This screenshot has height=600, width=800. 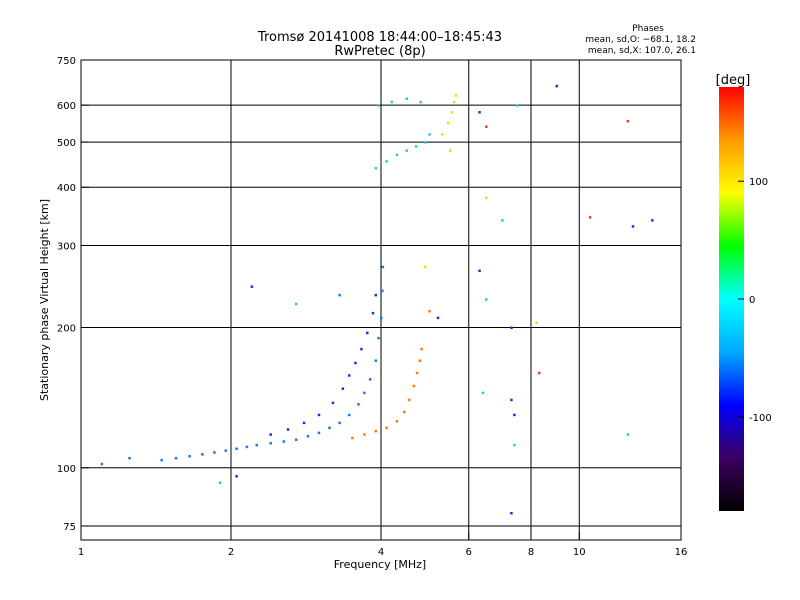 I want to click on x-tick-label: 4, so click(x=381, y=552).